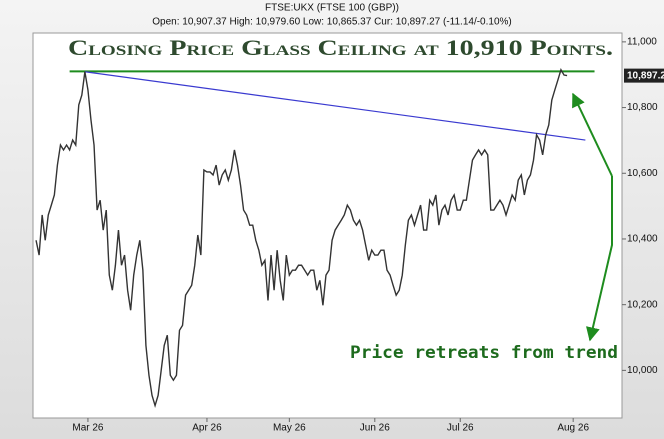  Describe the element at coordinates (207, 428) in the screenshot. I see `x-tick-label: Apr 26` at that location.